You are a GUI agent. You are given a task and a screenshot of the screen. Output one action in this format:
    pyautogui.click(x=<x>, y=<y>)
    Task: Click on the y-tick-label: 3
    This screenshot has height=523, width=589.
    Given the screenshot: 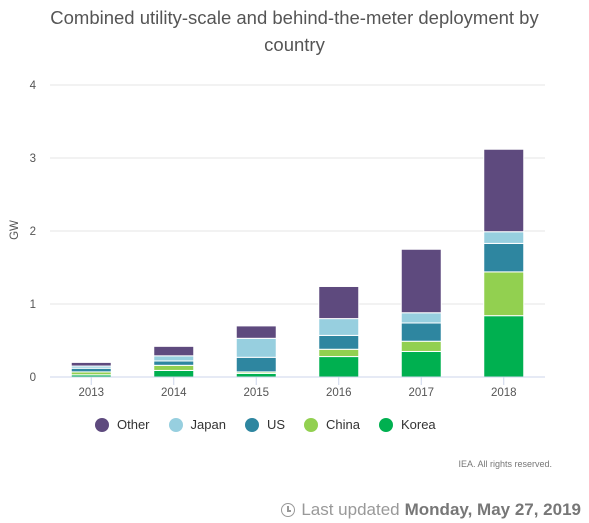 What is the action you would take?
    pyautogui.click(x=33, y=159)
    